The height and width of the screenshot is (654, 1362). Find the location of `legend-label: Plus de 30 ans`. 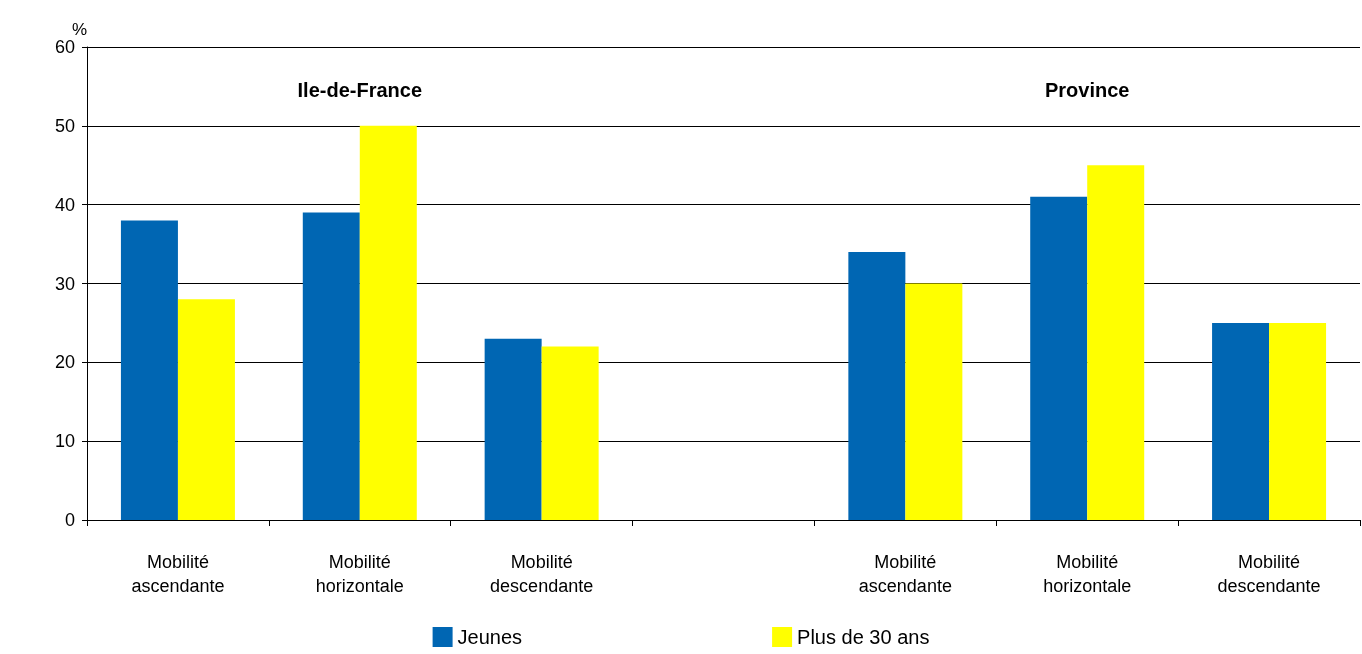

legend-label: Plus de 30 ans is located at coordinates (863, 637).